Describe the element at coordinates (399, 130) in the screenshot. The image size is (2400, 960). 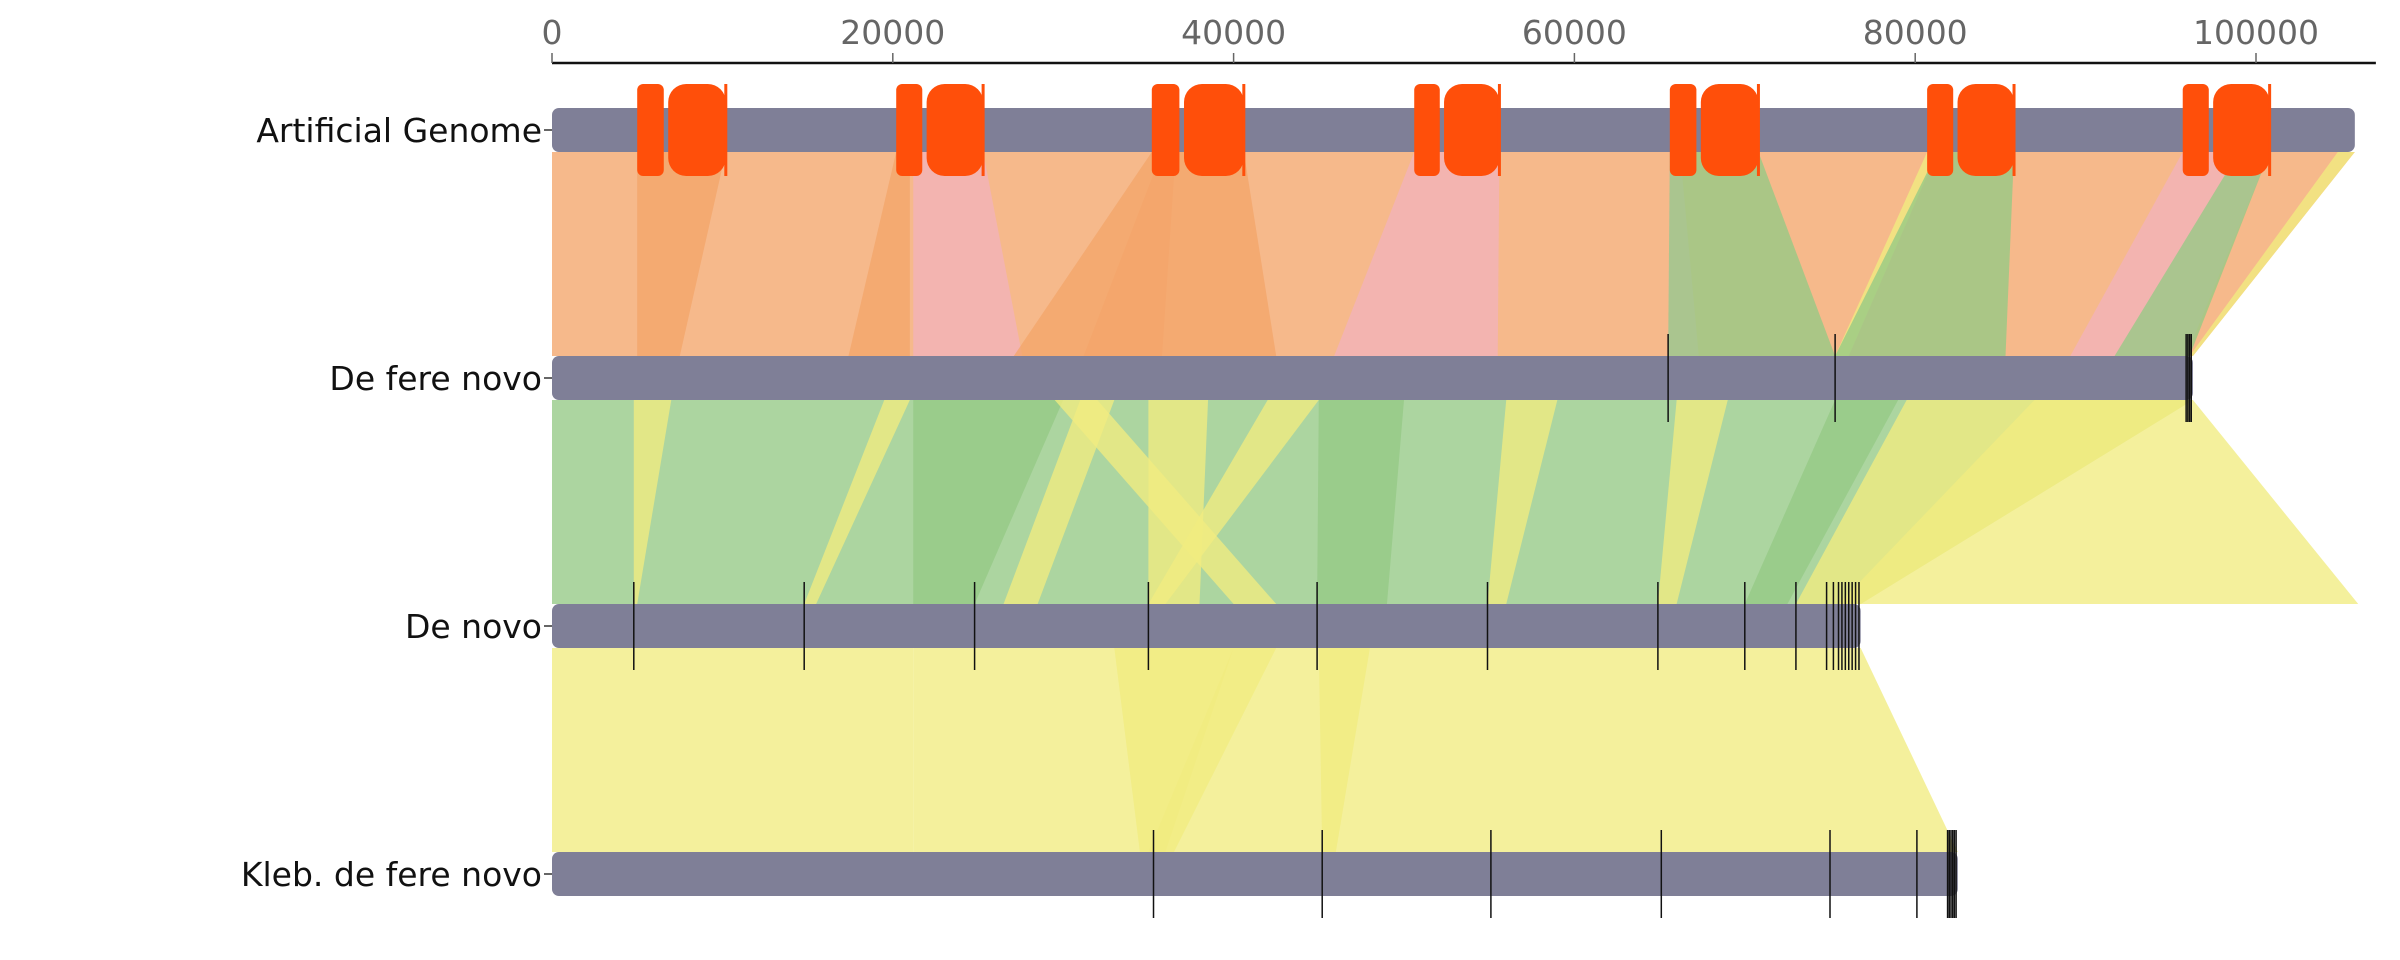
I see `track-label: Artificial Genome` at that location.